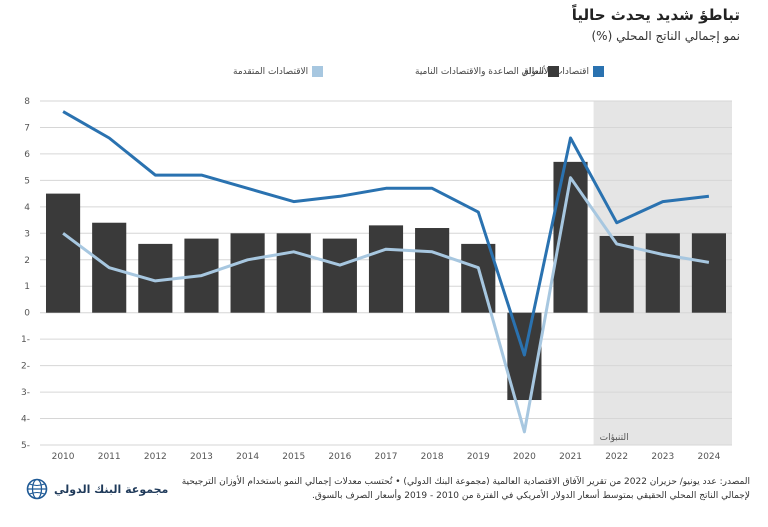 The height and width of the screenshot is (527, 768). I want to click on y-tick-label: 3, so click(27, 234).